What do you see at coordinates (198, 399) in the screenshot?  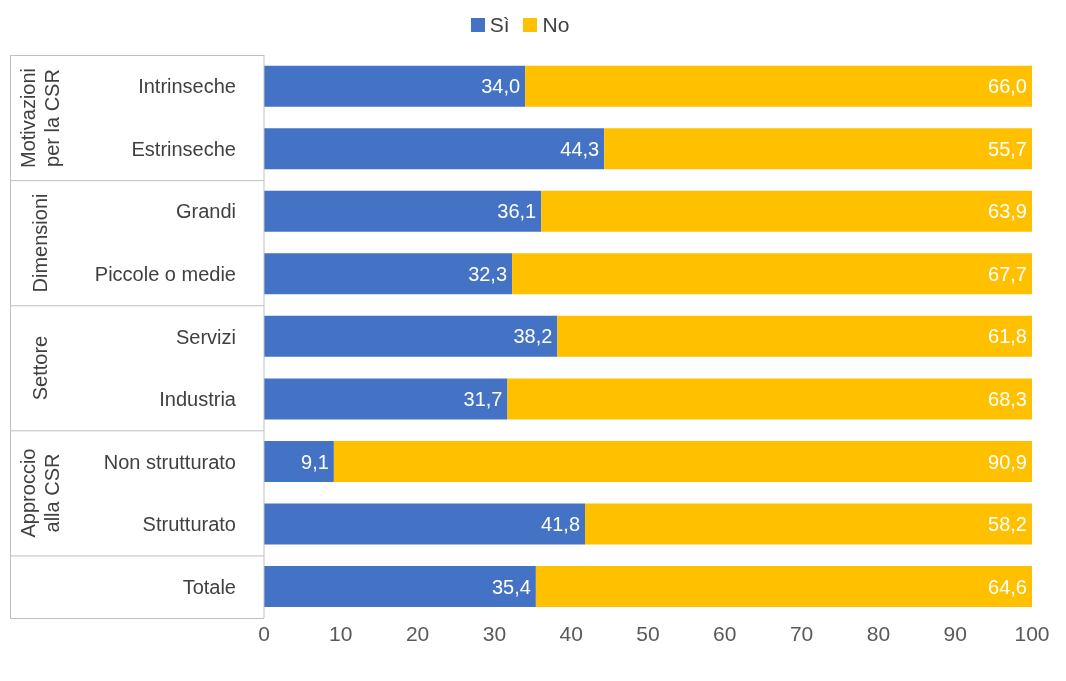 I see `y-tick-label: Industria` at bounding box center [198, 399].